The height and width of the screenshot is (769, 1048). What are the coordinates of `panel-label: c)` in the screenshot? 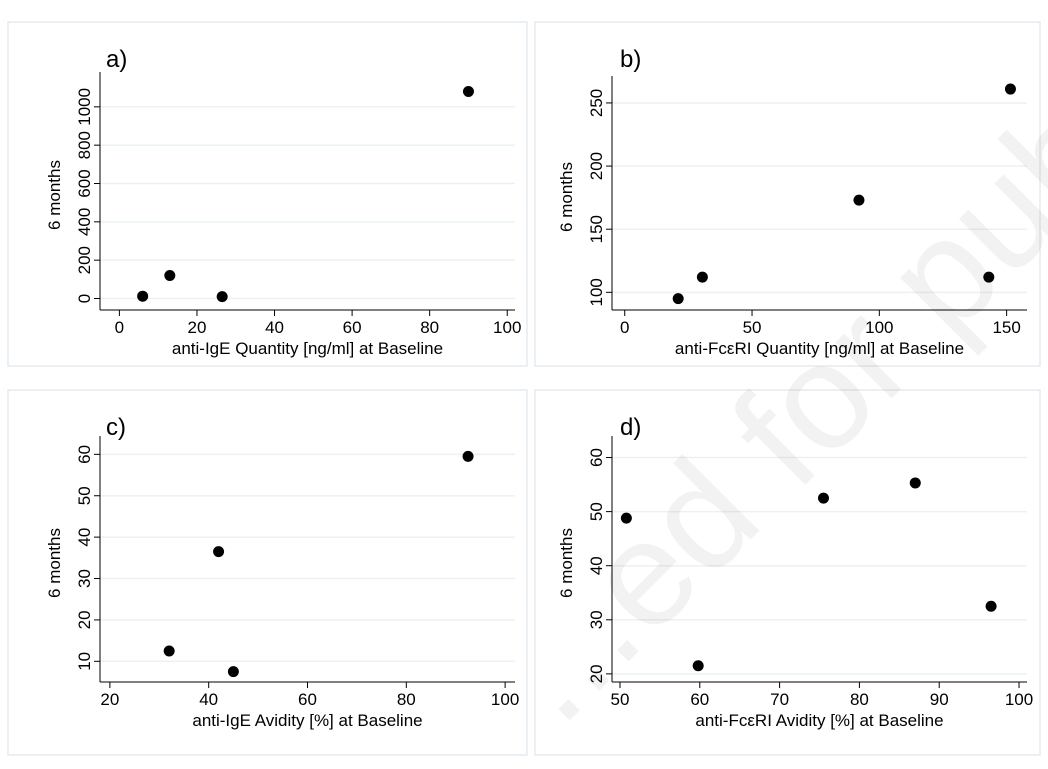 It's located at (116, 427).